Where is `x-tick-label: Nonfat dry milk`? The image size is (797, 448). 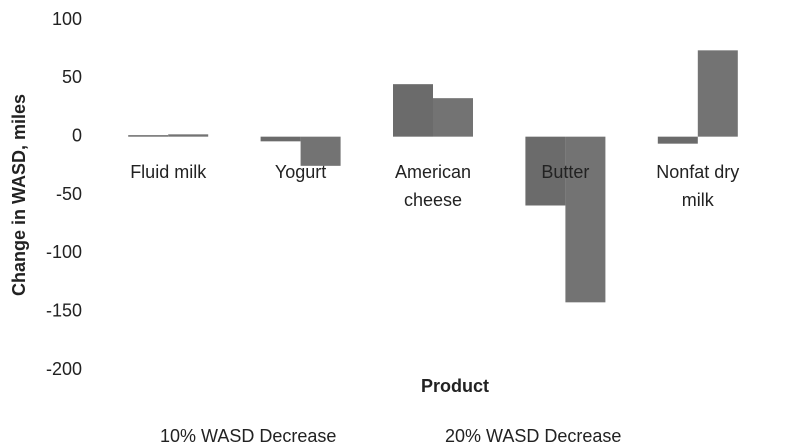 x-tick-label: Nonfat dry milk is located at coordinates (697, 186).